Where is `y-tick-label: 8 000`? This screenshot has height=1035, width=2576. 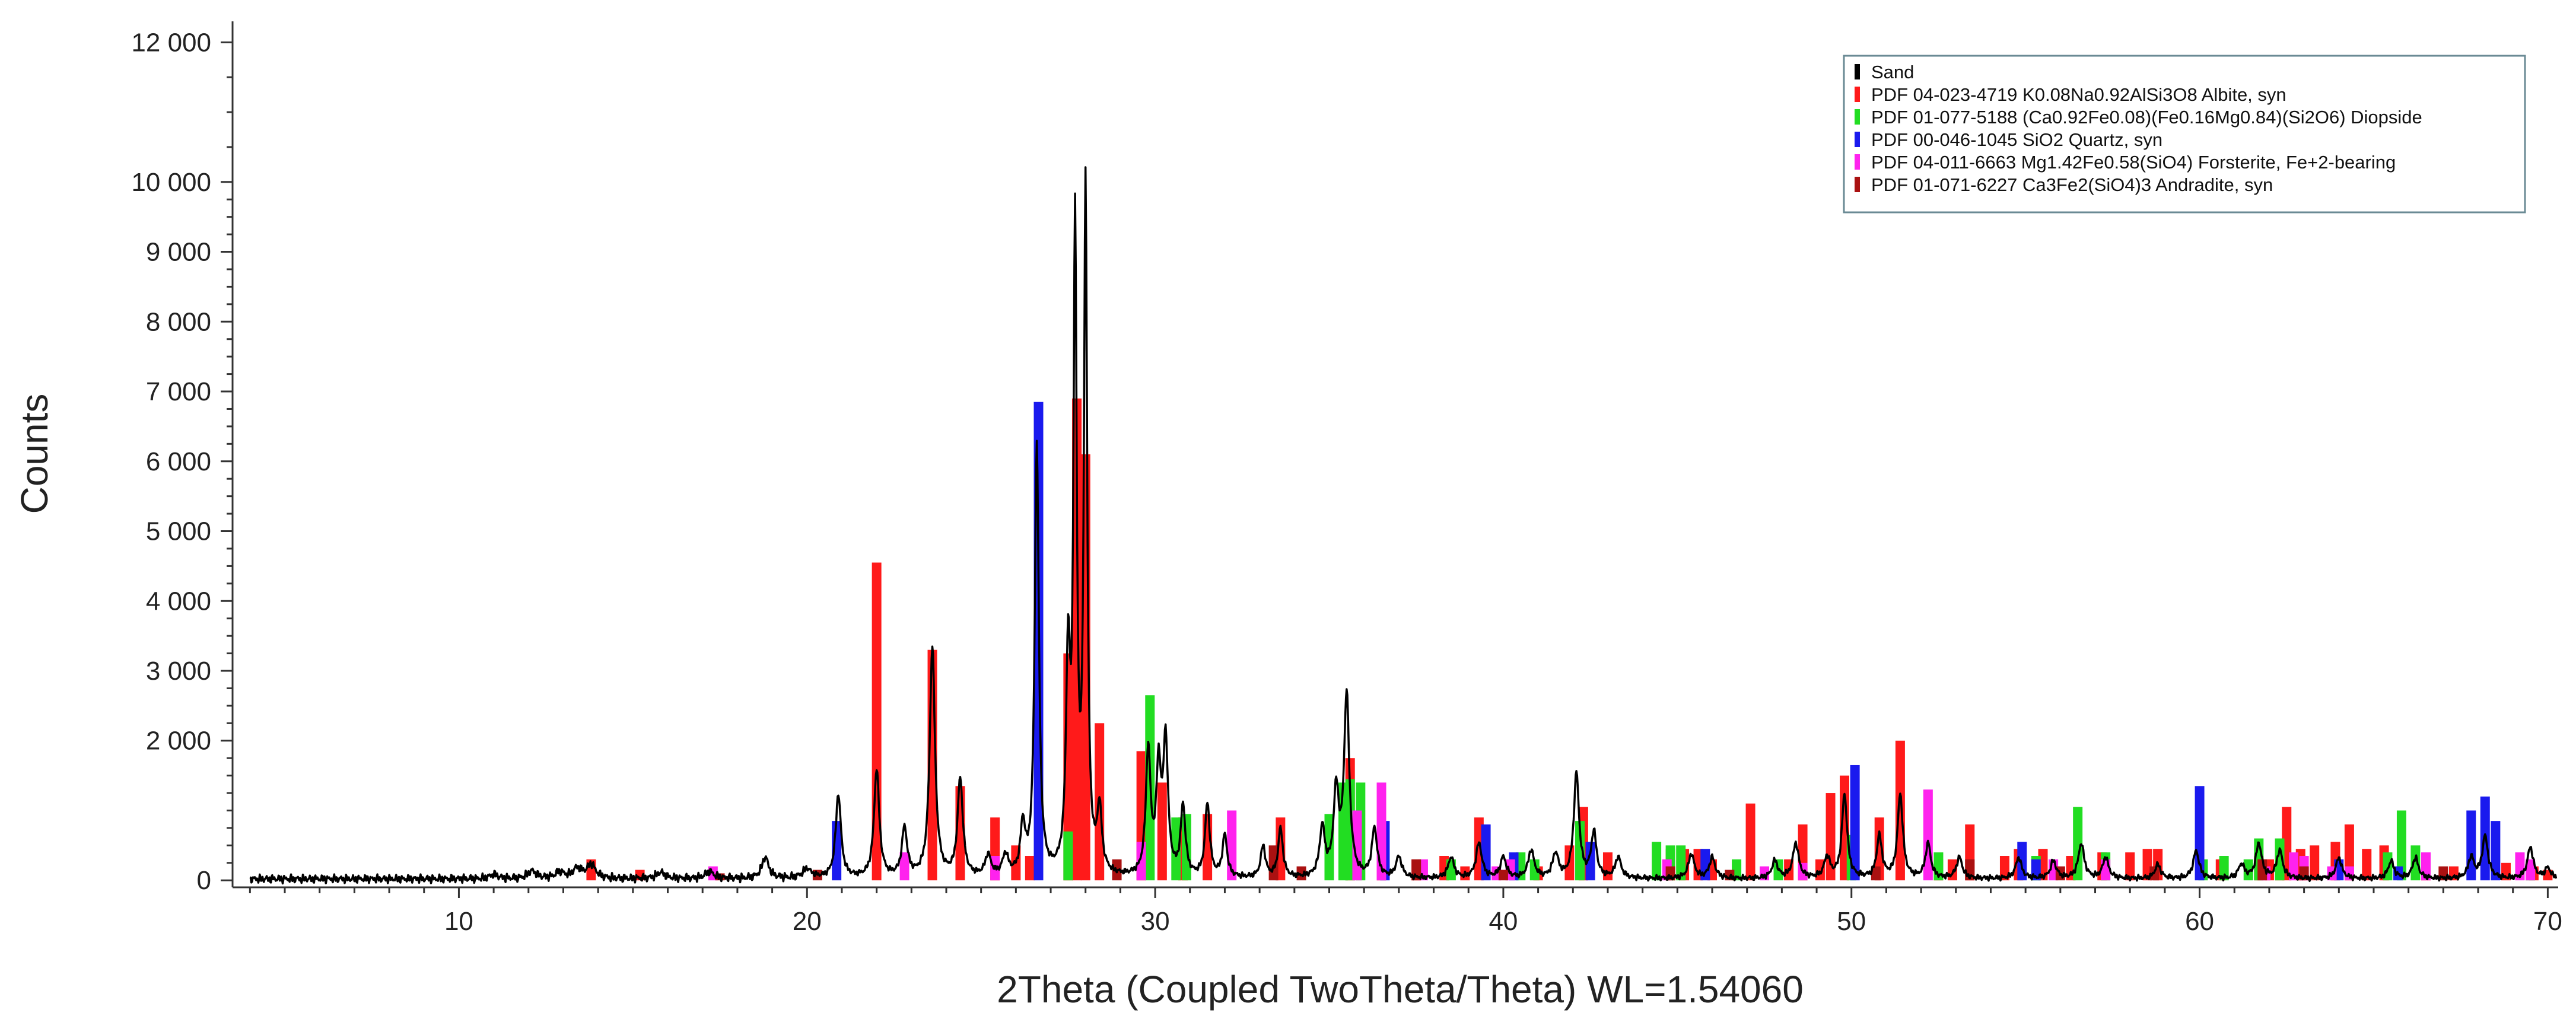
y-tick-label: 8 000 is located at coordinates (178, 321).